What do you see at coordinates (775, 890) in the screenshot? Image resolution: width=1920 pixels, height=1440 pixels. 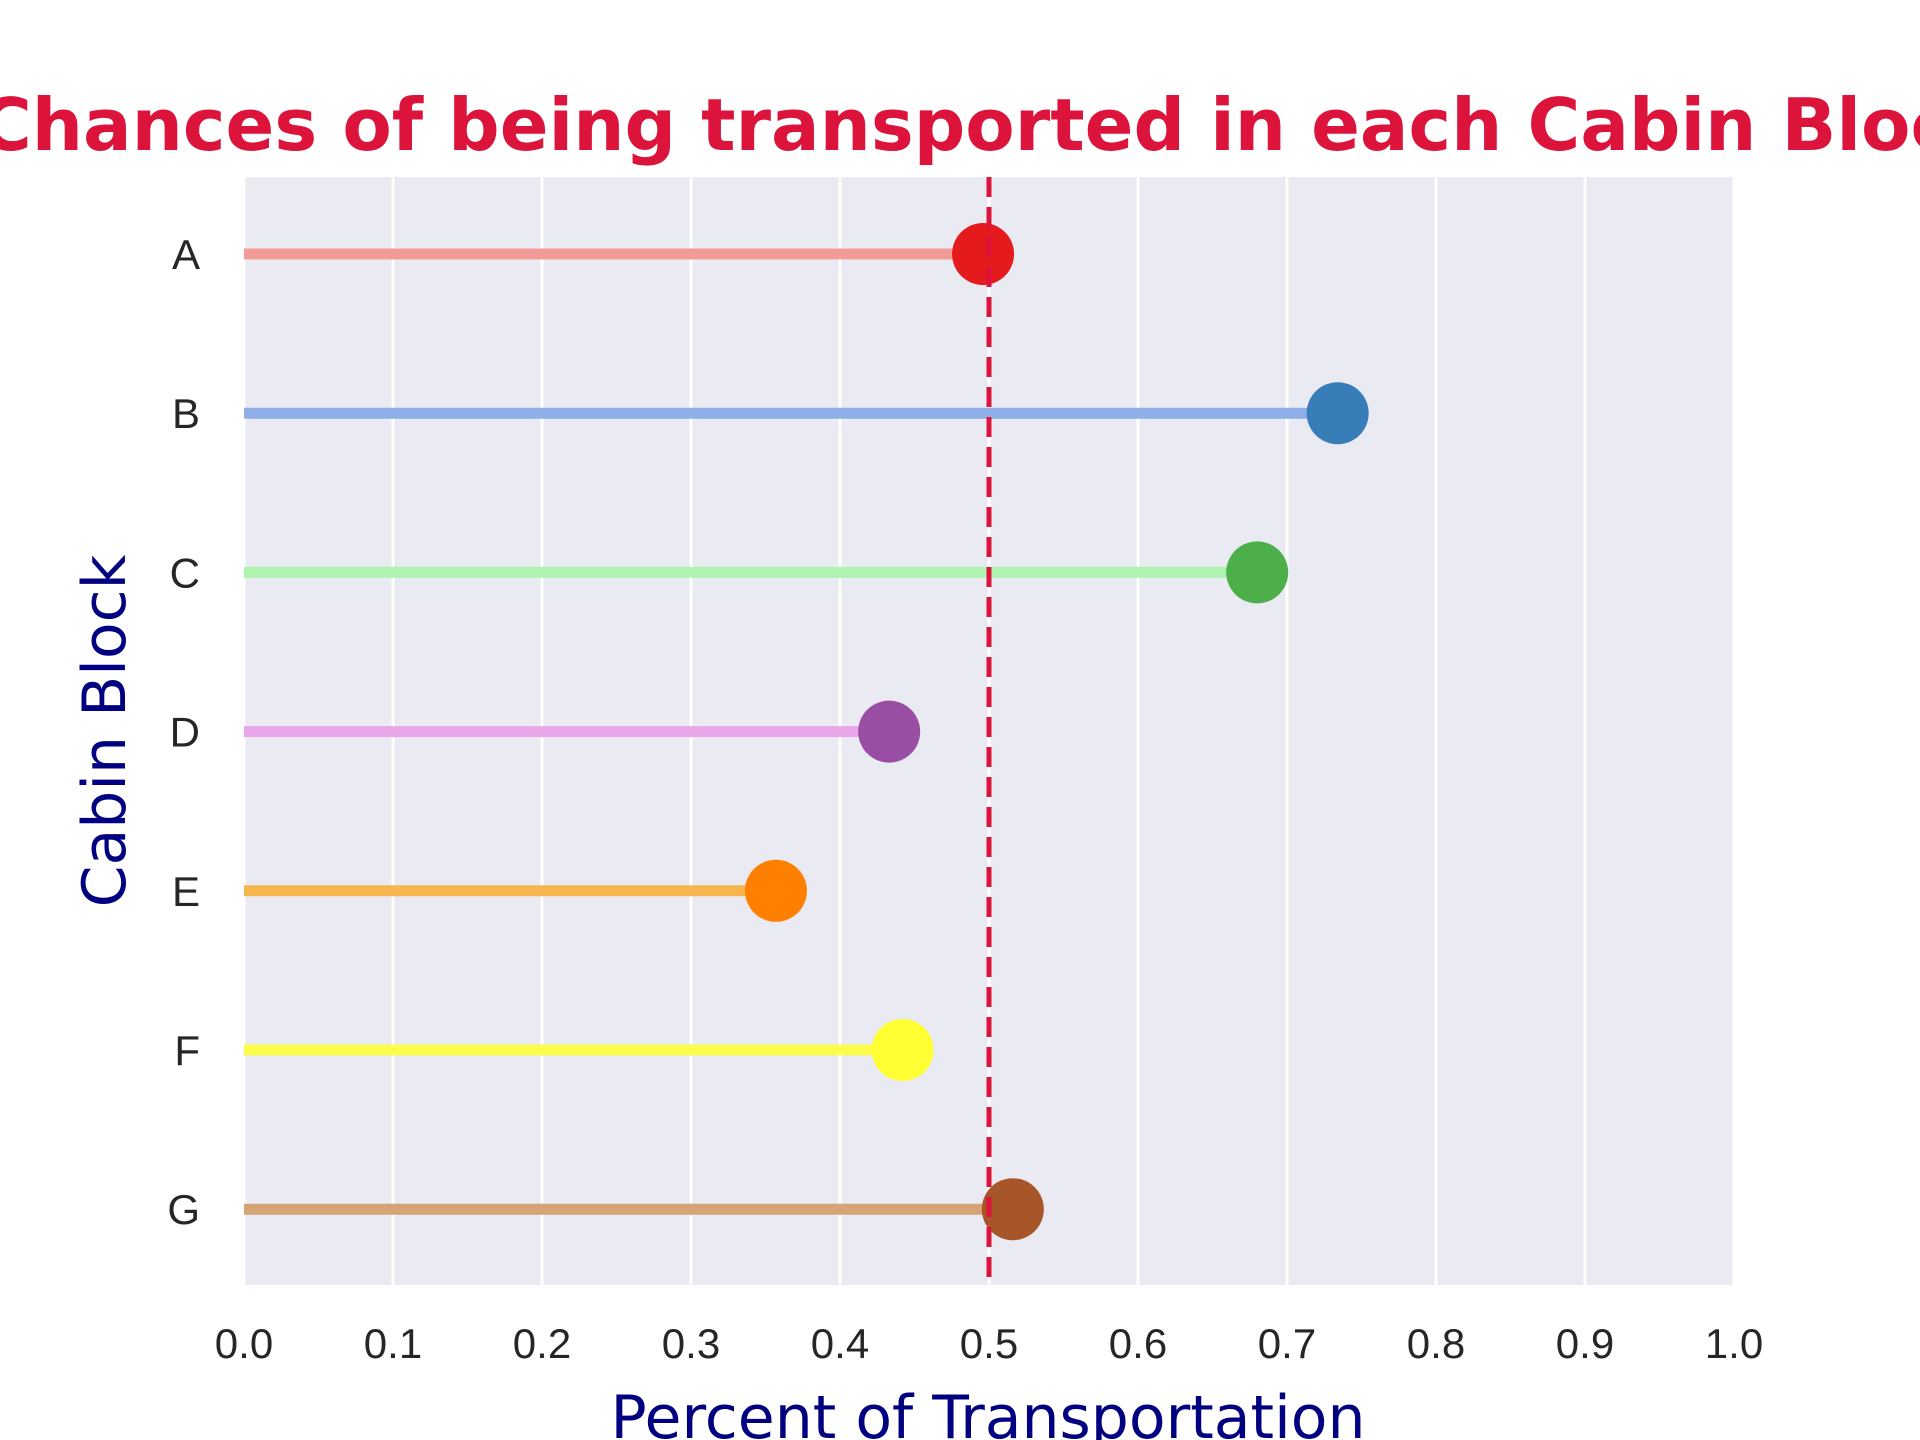 I see `dot-e` at bounding box center [775, 890].